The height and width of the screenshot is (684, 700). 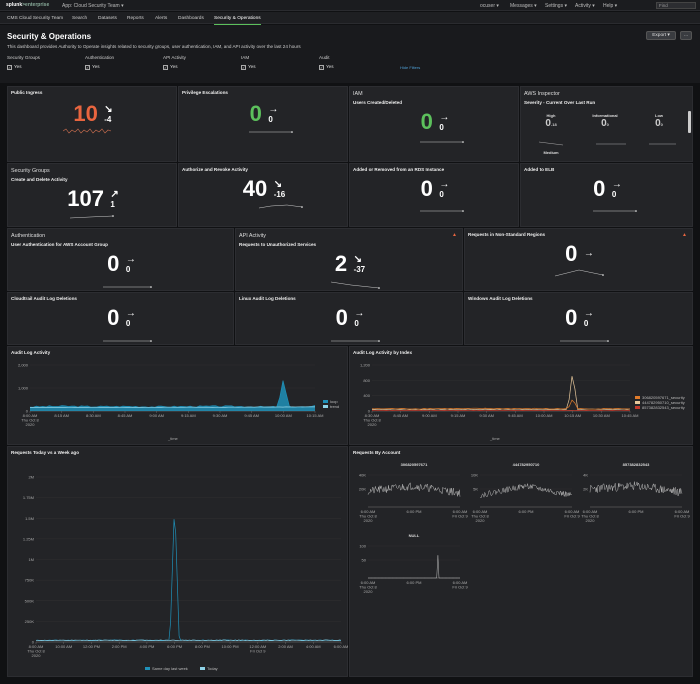 What do you see at coordinates (23, 57) in the screenshot?
I see `filter-label-security-groups: Security Groups` at bounding box center [23, 57].